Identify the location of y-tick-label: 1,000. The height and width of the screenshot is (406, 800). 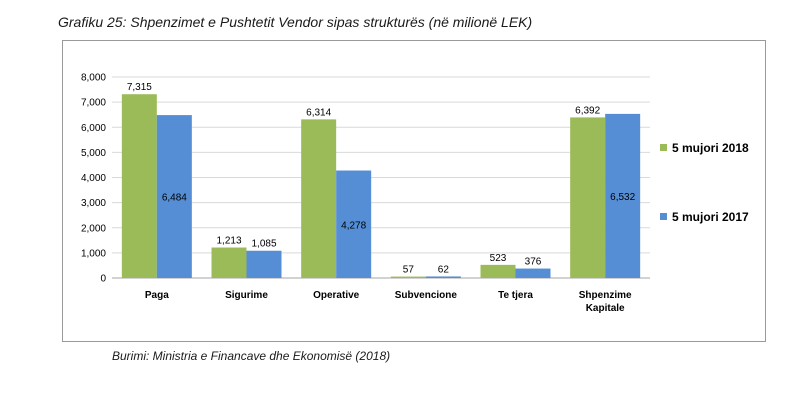
(93, 253).